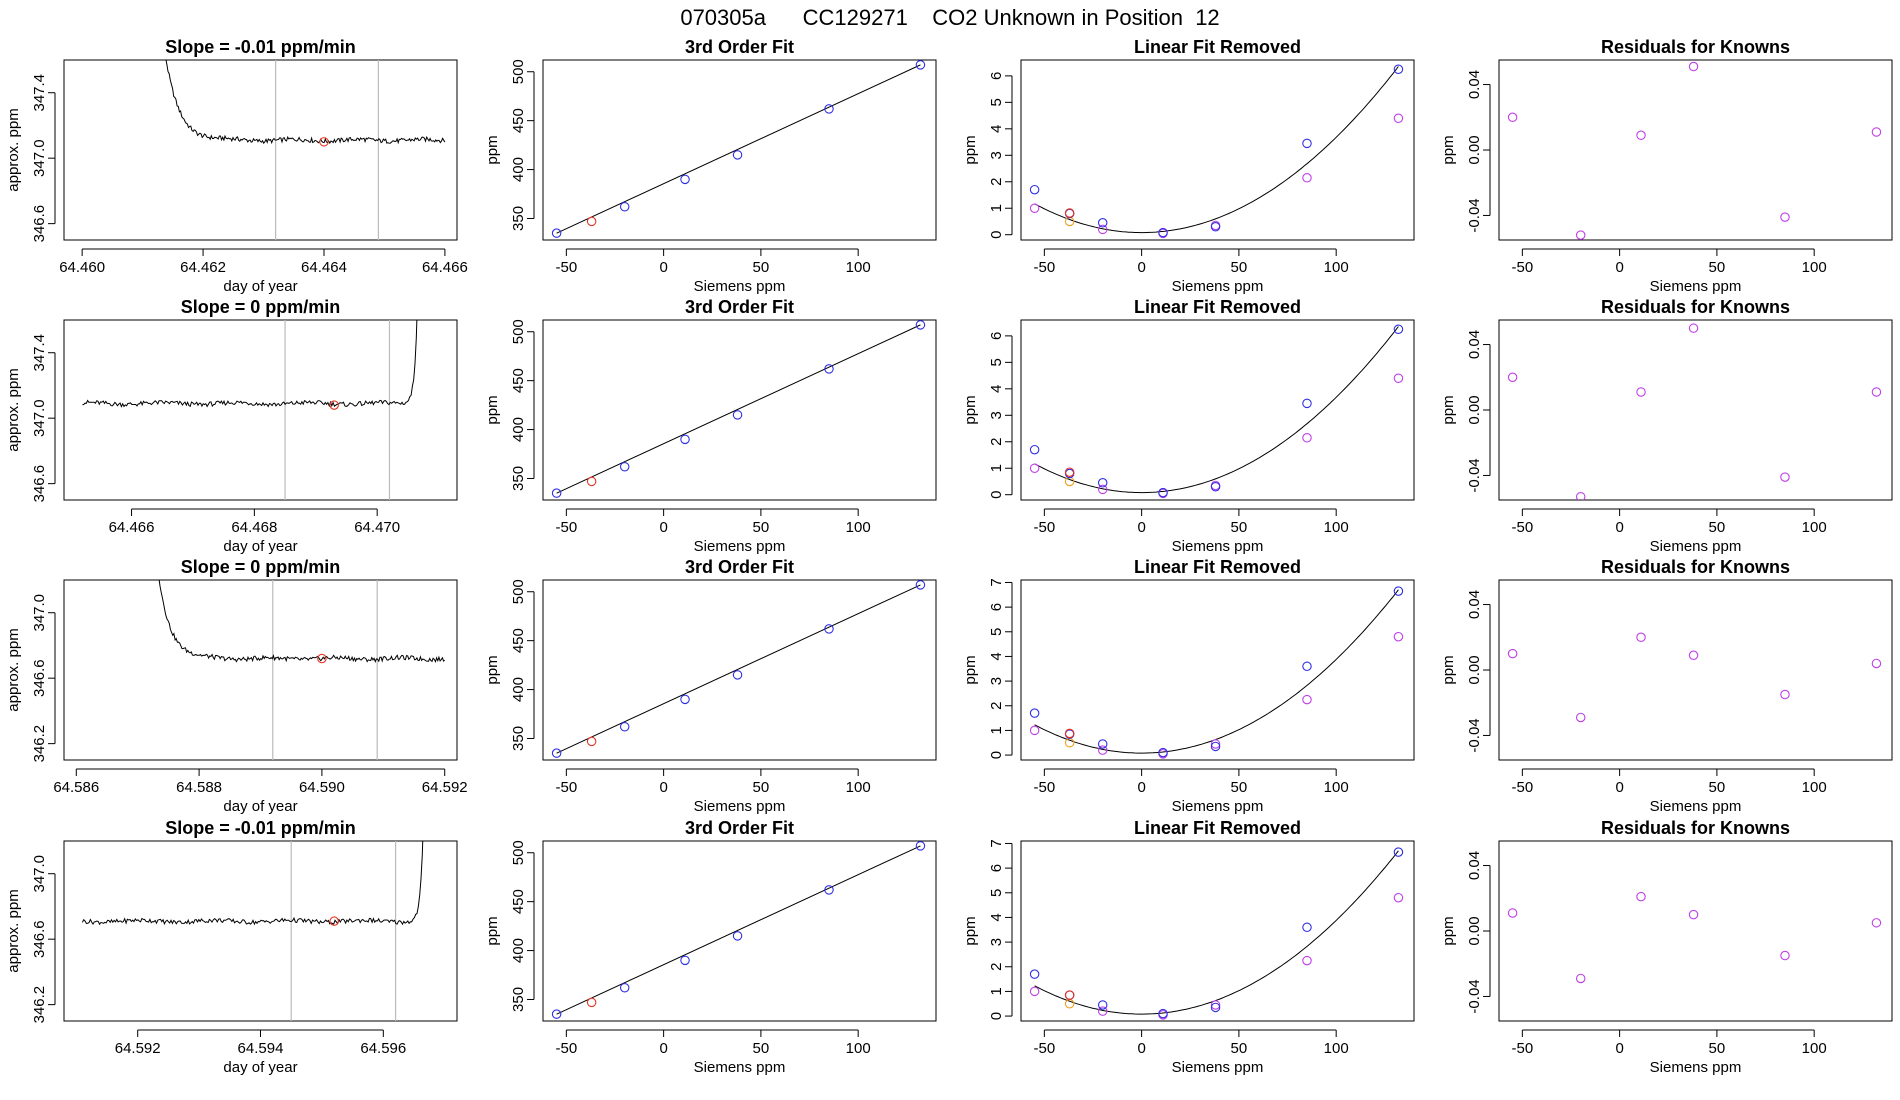 The height and width of the screenshot is (1100, 1900). Describe the element at coordinates (260, 286) in the screenshot. I see `x-axis-title: day of year` at that location.